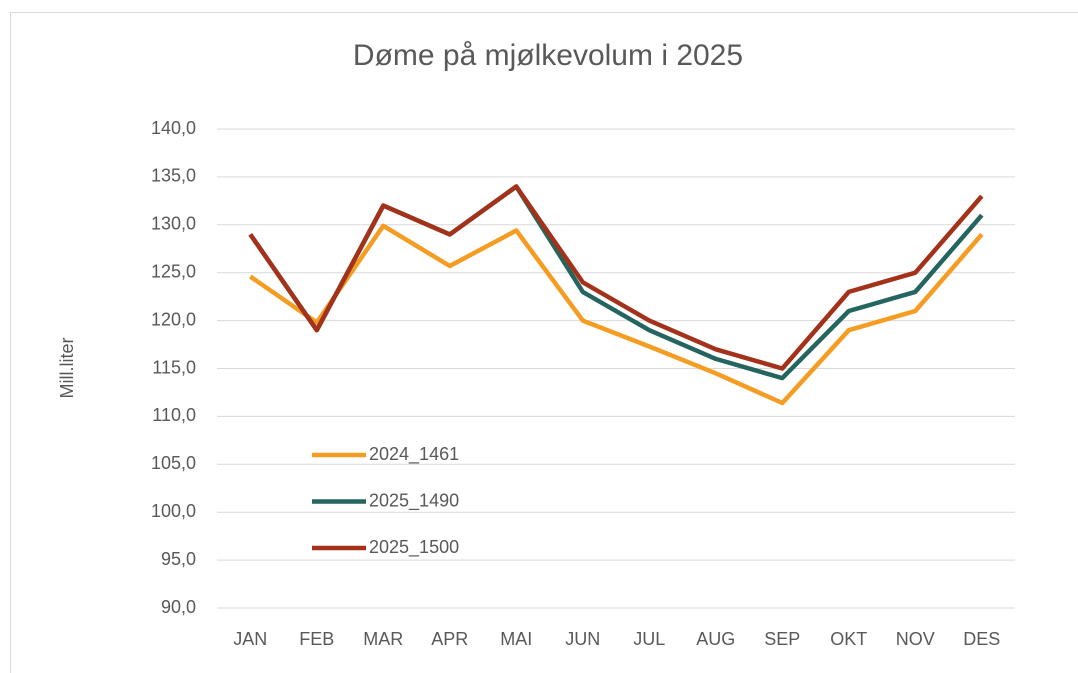 Image resolution: width=1078 pixels, height=673 pixels. What do you see at coordinates (782, 639) in the screenshot?
I see `x-tick-label: SEP` at bounding box center [782, 639].